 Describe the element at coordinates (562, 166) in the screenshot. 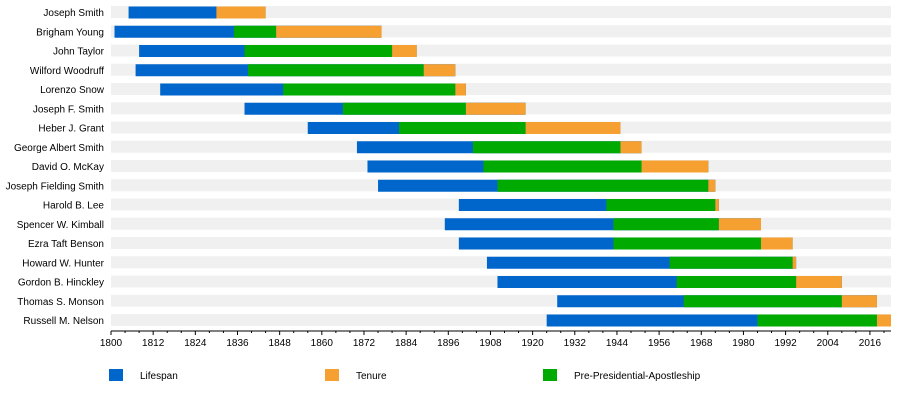

I see `pre-presidential-apostleship-bar-david-o-mckay` at that location.